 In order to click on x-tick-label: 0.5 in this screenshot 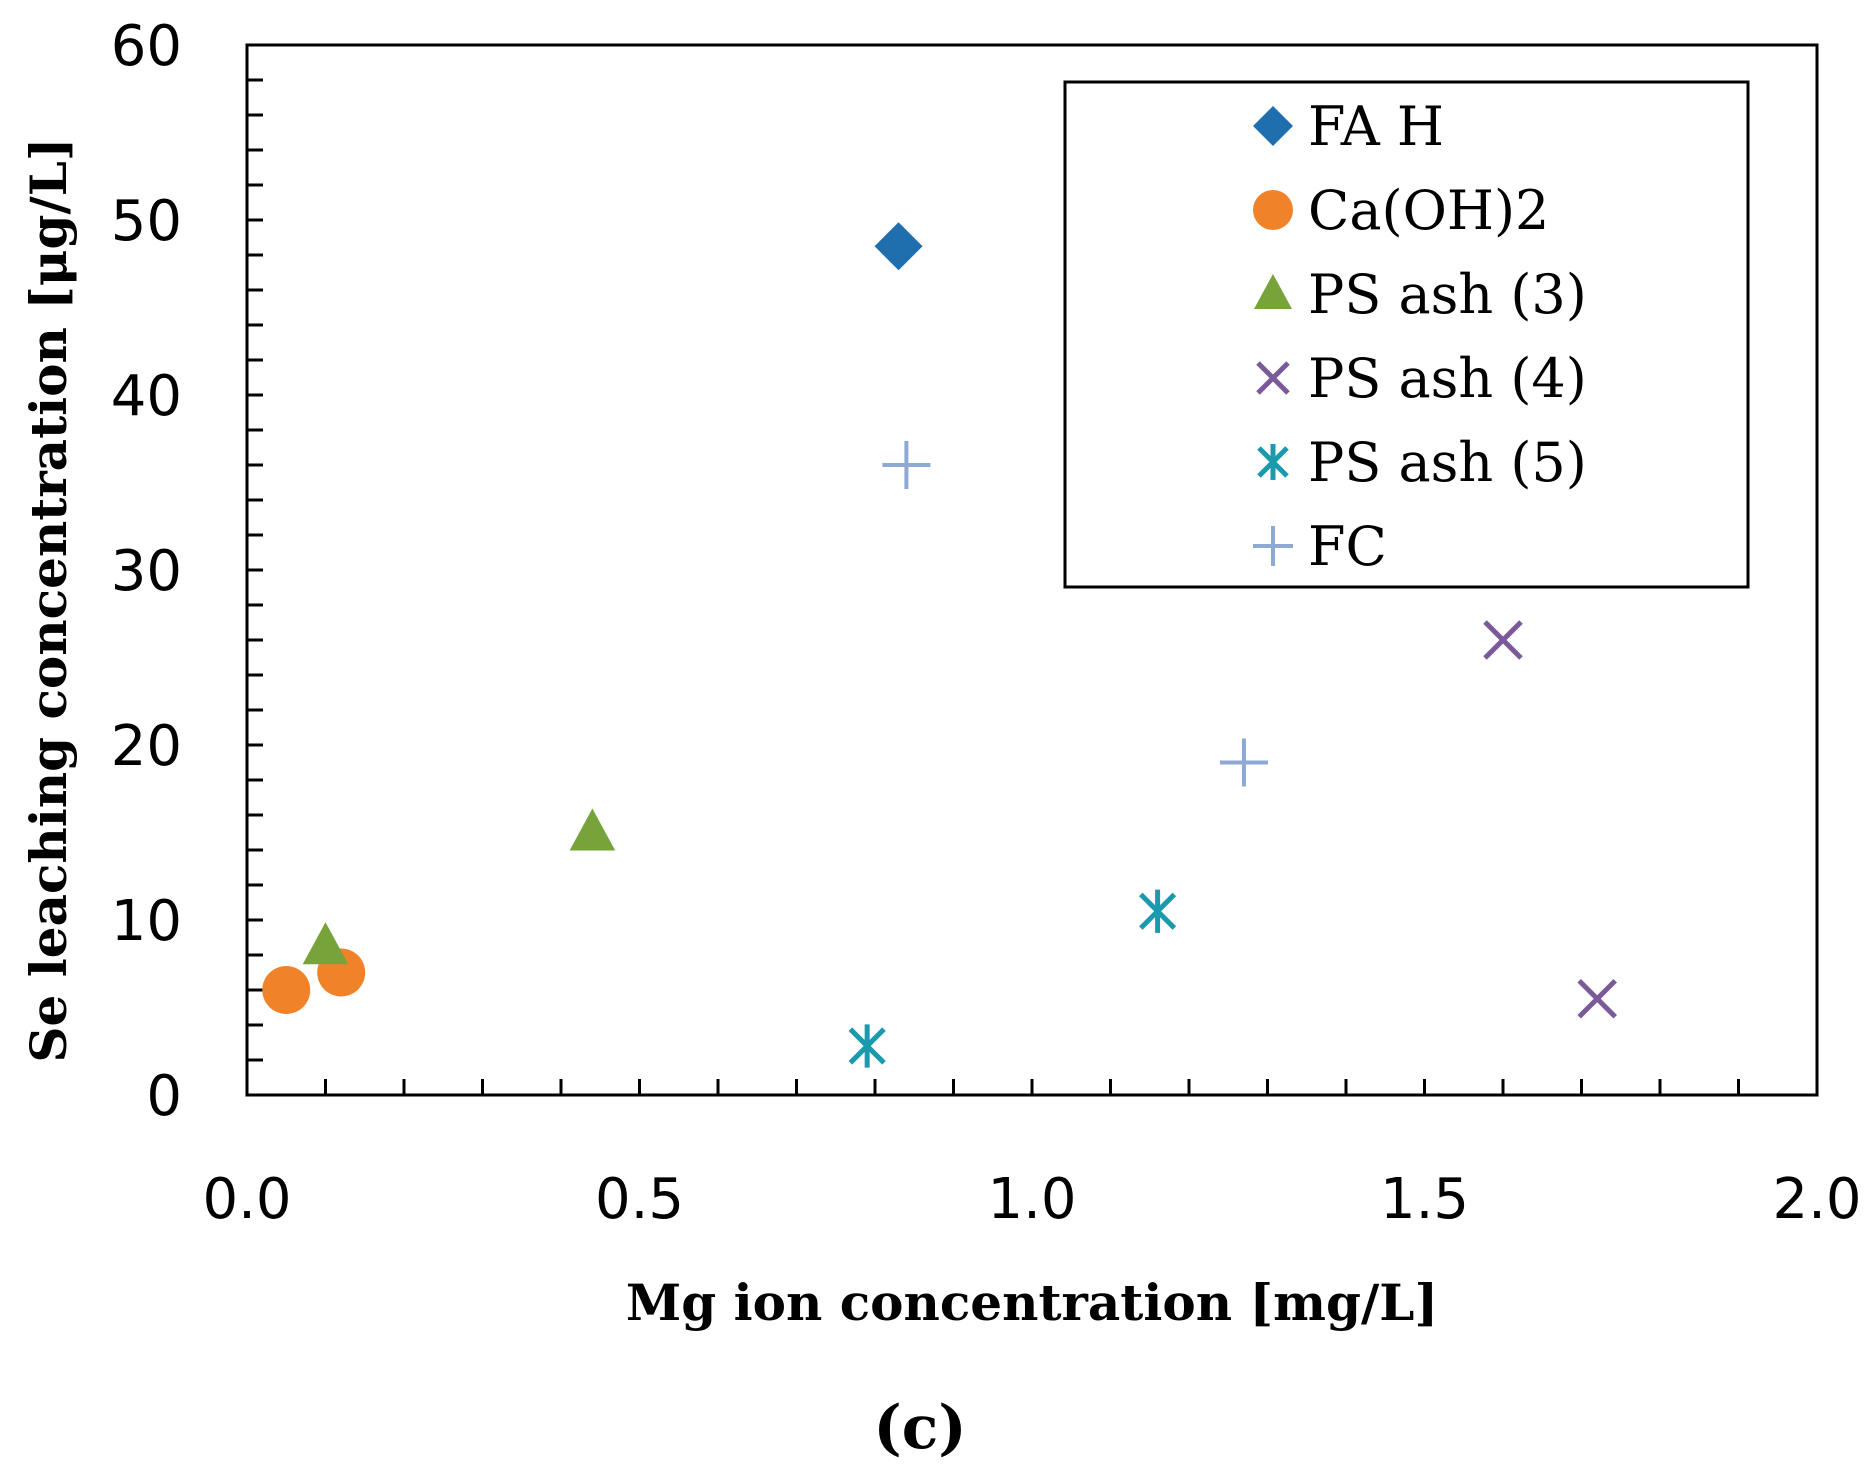, I will do `click(639, 1199)`.